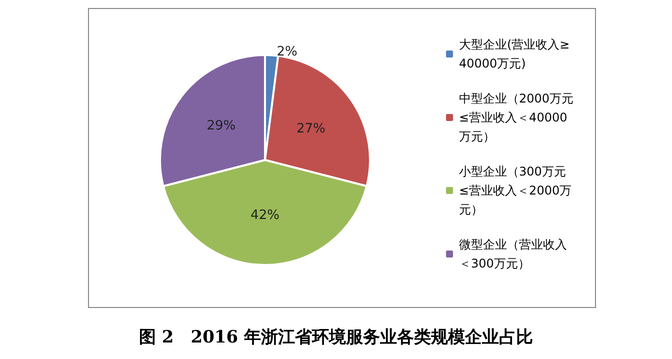  I want to click on data-label: 42%, so click(265, 215).